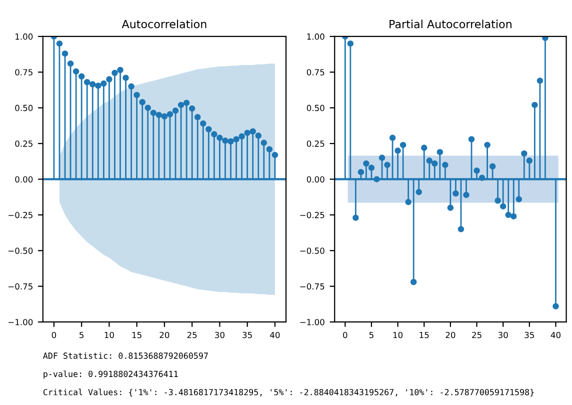 The width and height of the screenshot is (572, 405). I want to click on text: p-value: 0.9918802434376411, so click(111, 374).